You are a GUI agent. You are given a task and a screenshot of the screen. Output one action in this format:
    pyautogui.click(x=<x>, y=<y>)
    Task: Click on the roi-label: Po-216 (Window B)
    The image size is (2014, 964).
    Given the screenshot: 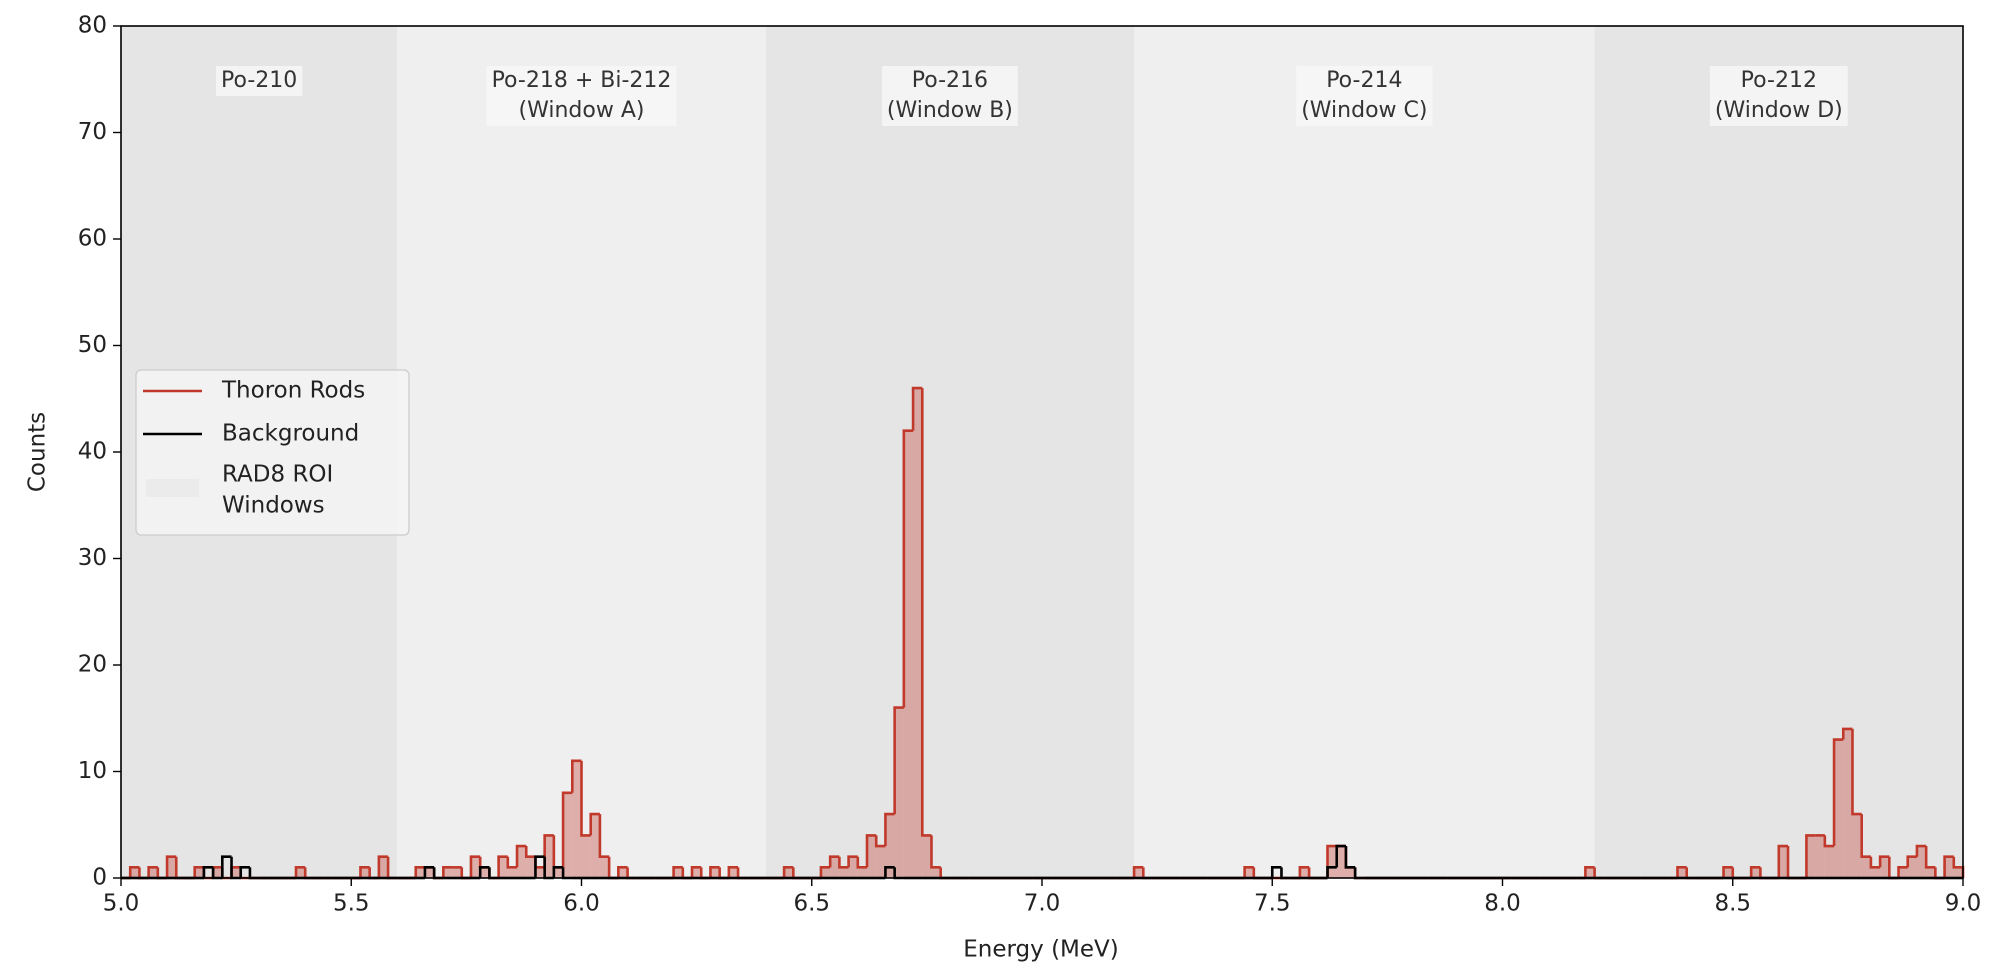 What is the action you would take?
    pyautogui.click(x=949, y=96)
    